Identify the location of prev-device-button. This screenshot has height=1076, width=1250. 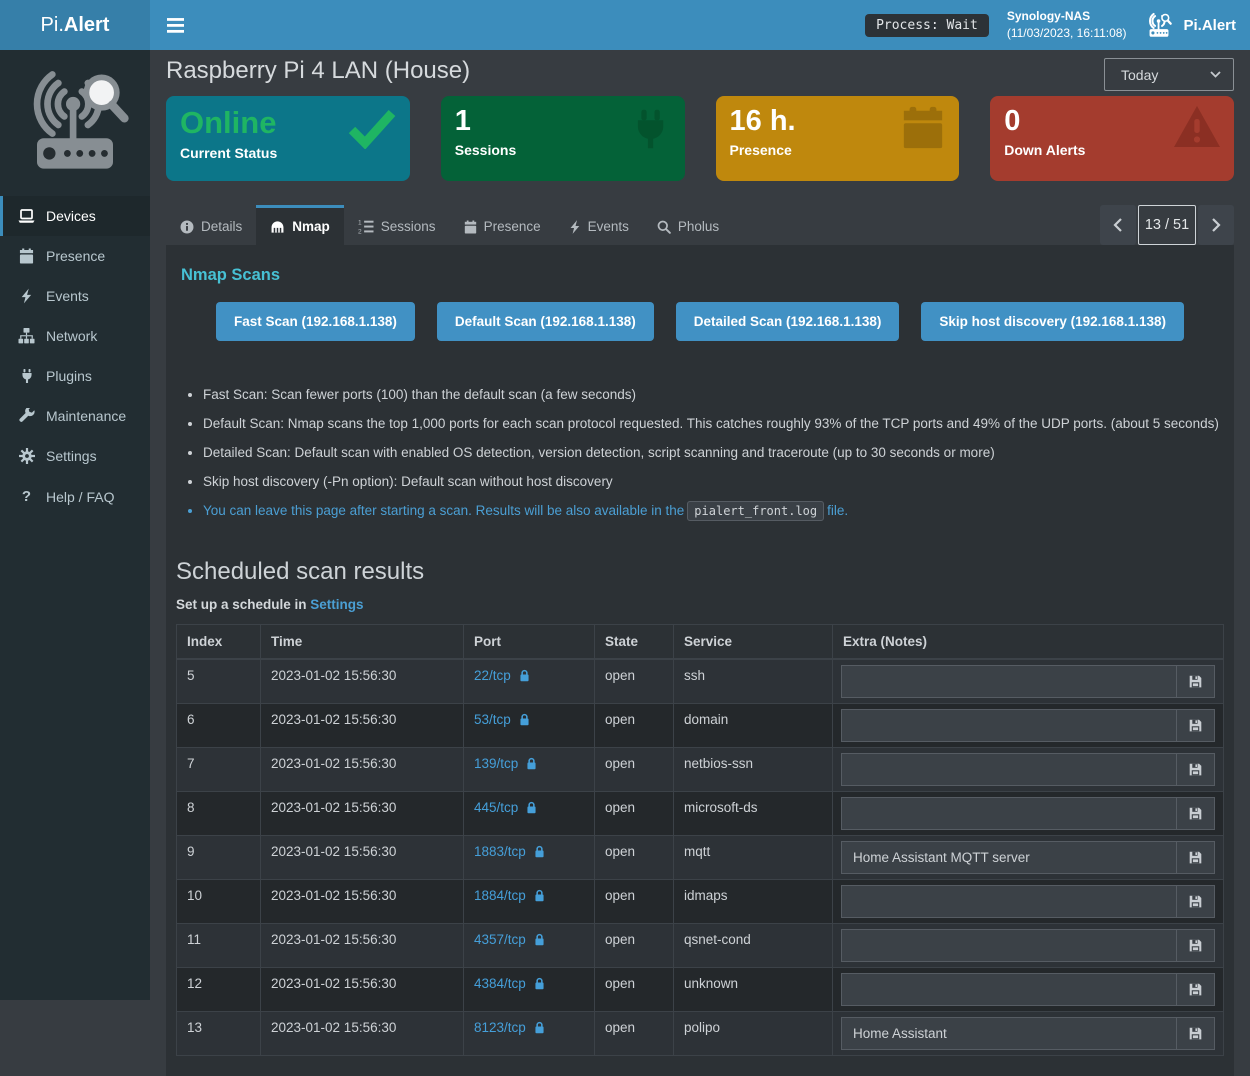
(1118, 225).